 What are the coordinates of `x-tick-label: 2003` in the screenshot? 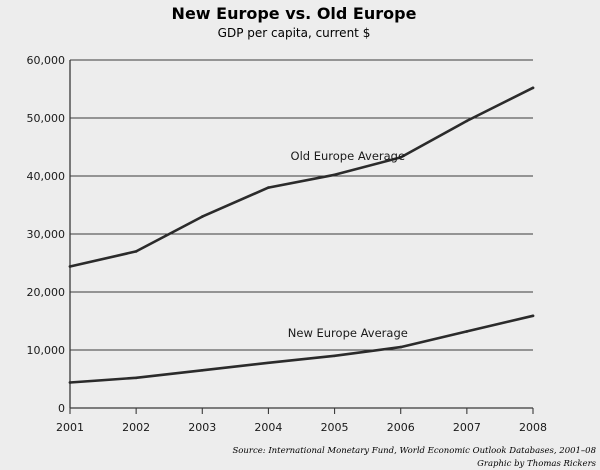 It's located at (202, 427).